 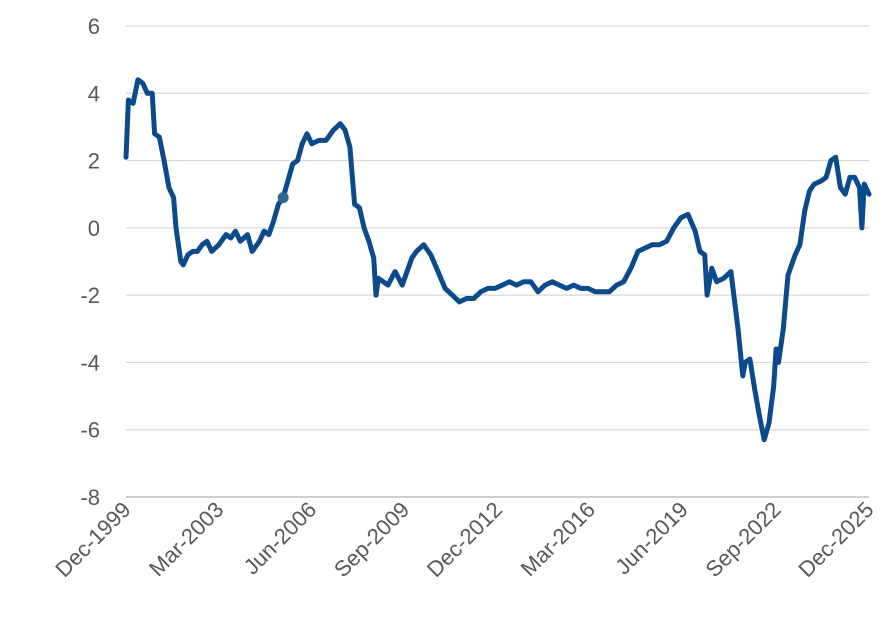 I want to click on x-tick-label: Dec-2012, so click(x=464, y=539).